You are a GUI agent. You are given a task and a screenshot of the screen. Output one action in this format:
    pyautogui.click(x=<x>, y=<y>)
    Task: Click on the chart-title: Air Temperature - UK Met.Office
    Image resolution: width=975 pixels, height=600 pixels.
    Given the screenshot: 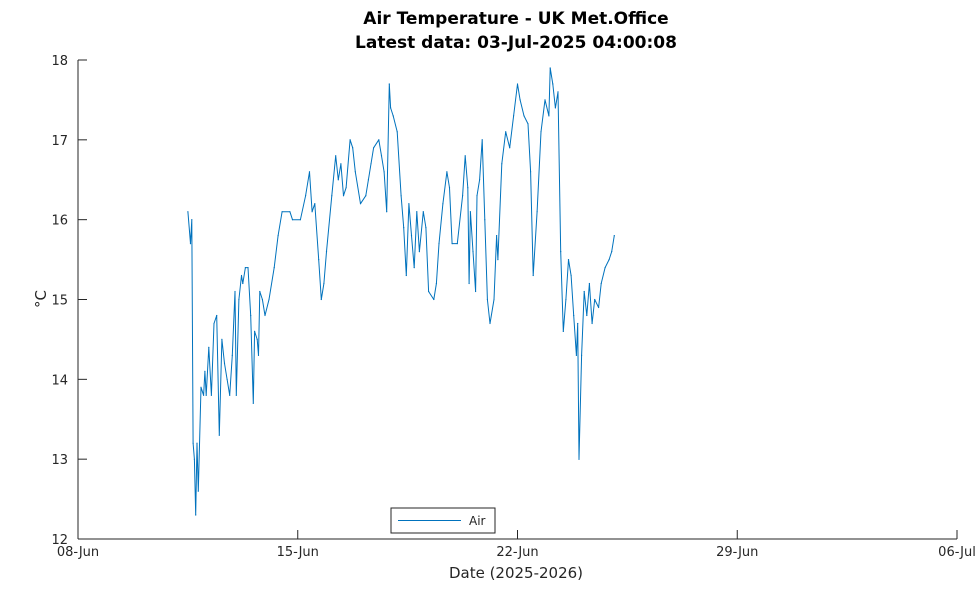 What is the action you would take?
    pyautogui.click(x=515, y=19)
    